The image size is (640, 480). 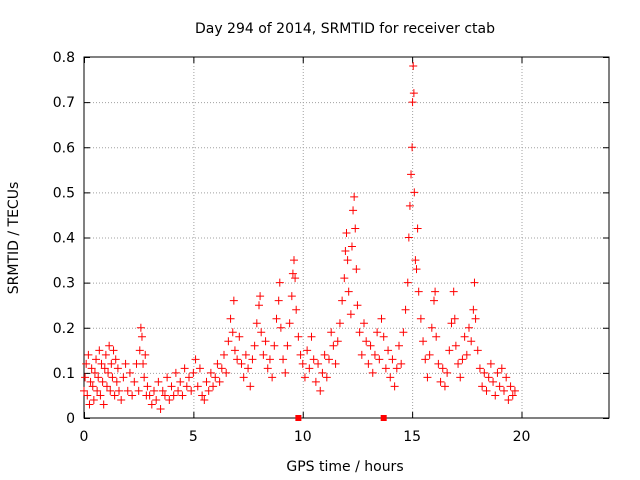 What do you see at coordinates (70, 419) in the screenshot?
I see `y-tick-label: 0` at bounding box center [70, 419].